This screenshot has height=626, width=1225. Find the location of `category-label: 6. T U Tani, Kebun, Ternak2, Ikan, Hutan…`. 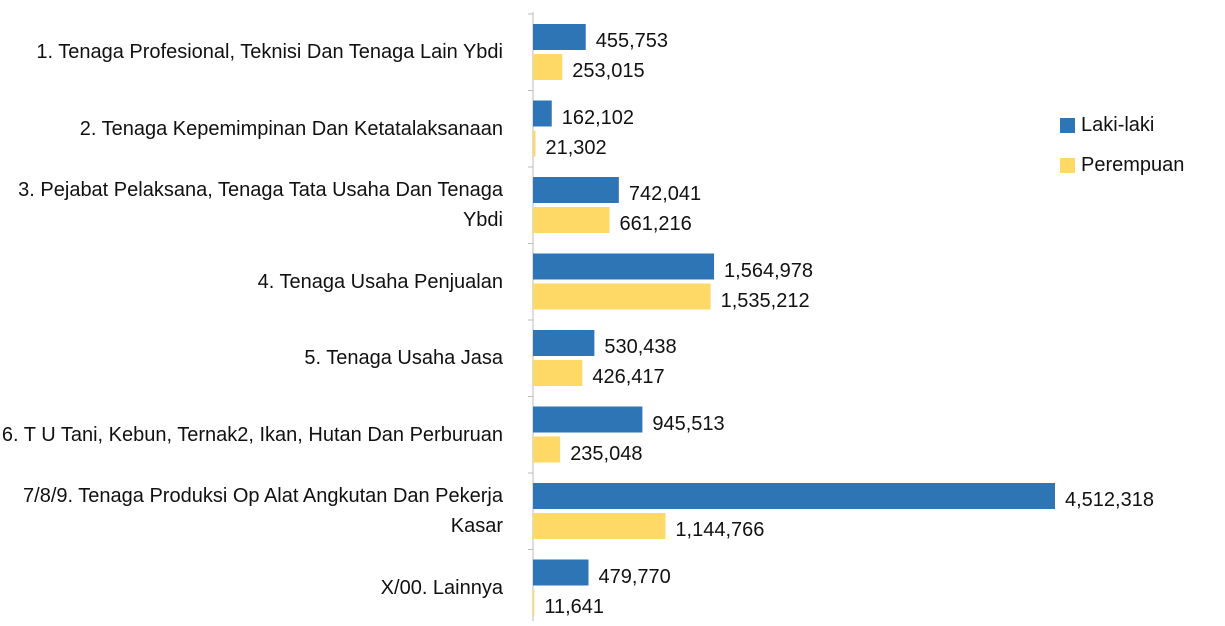

category-label: 6. T U Tani, Kebun, Ternak2, Ikan, Hutan… is located at coordinates (251, 435).